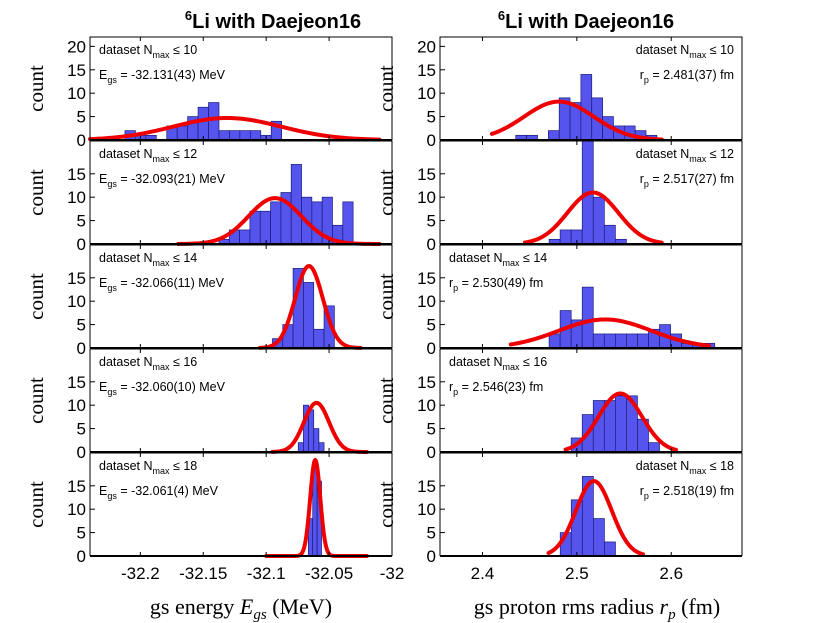  Describe the element at coordinates (392, 573) in the screenshot. I see `x-tick-label: -32` at that location.